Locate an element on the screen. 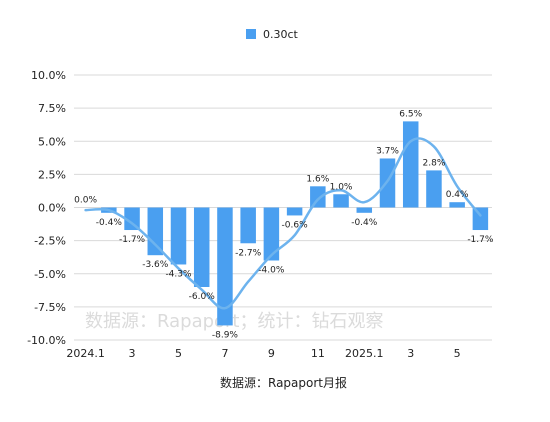  data-label: 0.0% is located at coordinates (85, 201).